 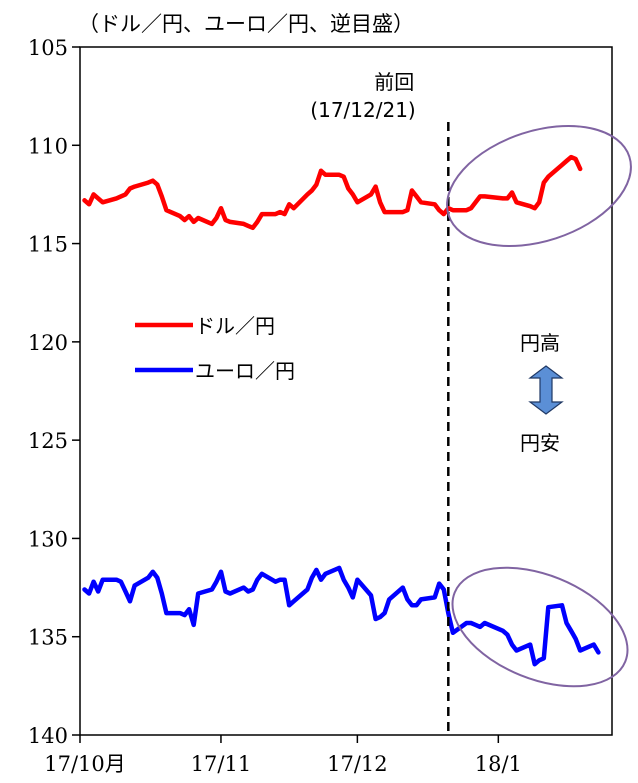 I want to click on eur-jpy-line, so click(x=341, y=616).